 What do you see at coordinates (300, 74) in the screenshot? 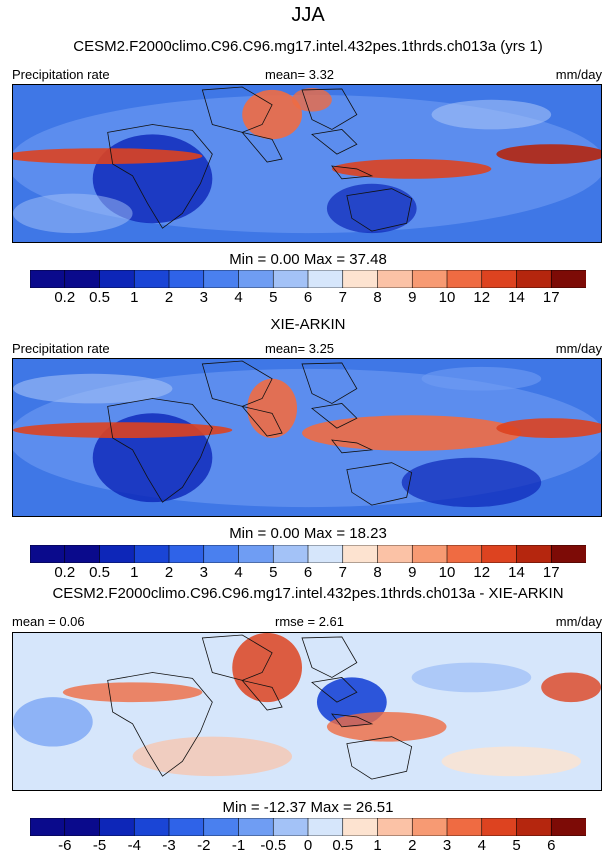
I see `panel1-center-label: mean= 3.32` at bounding box center [300, 74].